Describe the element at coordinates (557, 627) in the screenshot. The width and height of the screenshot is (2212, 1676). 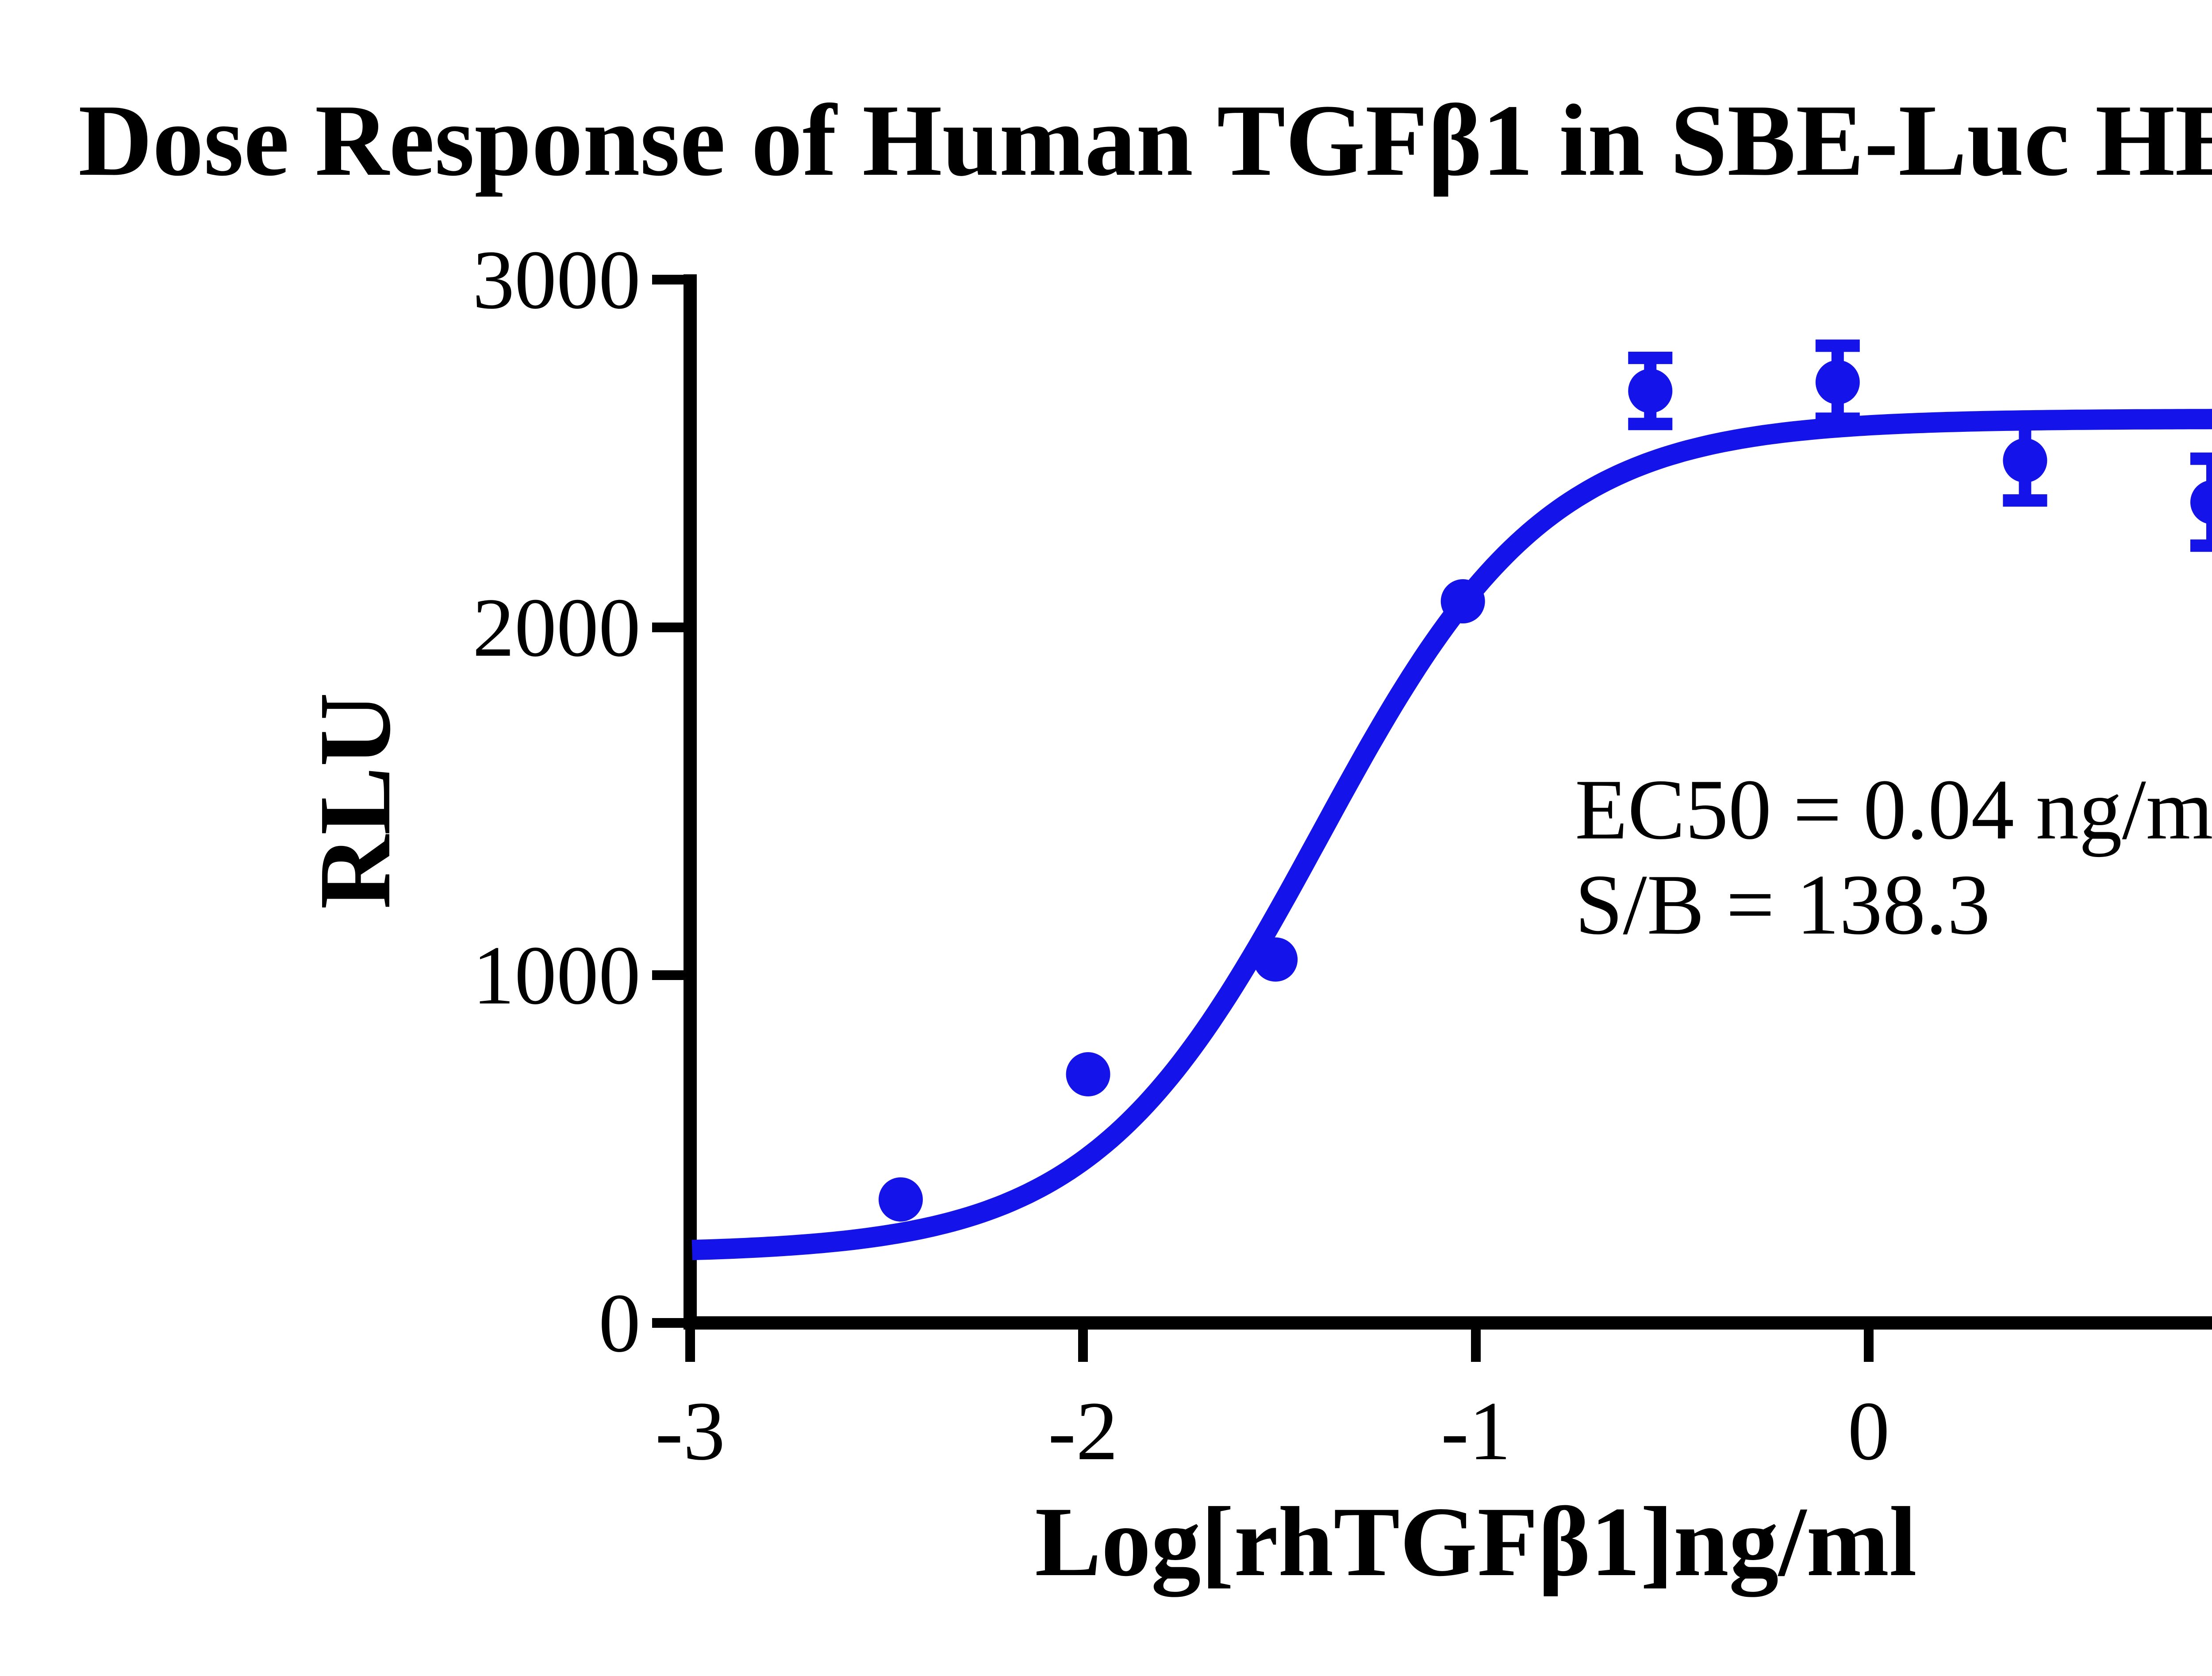
I see `y-tick-label: 2000` at that location.